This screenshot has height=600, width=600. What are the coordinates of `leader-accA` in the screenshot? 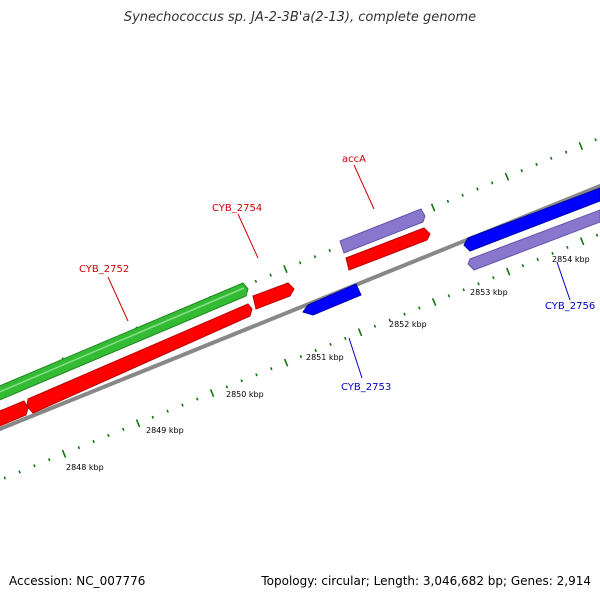 It's located at (364, 187).